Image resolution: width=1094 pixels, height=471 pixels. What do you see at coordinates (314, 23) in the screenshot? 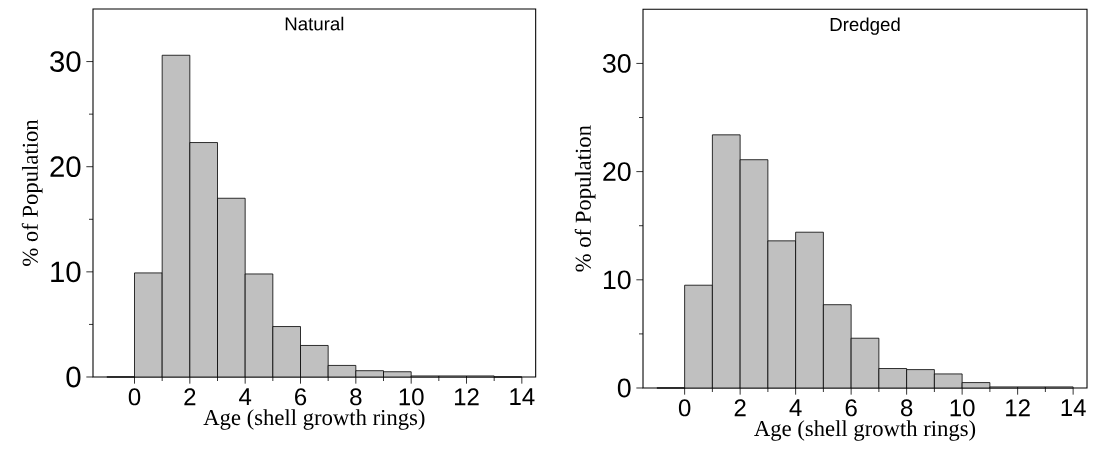
I see `chart-title: Natural` at bounding box center [314, 23].